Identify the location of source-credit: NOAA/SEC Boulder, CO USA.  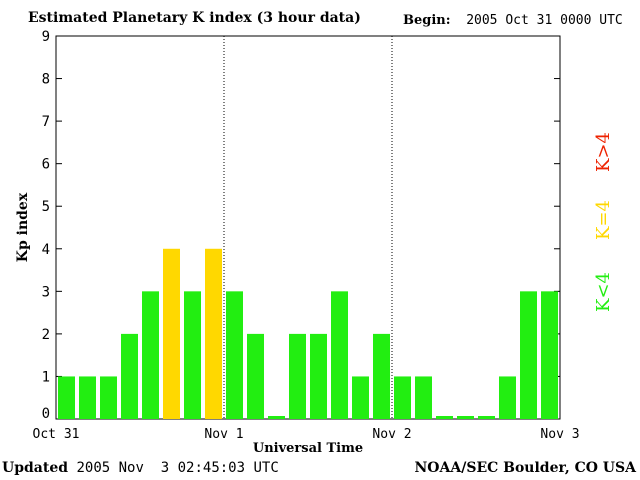
(525, 468).